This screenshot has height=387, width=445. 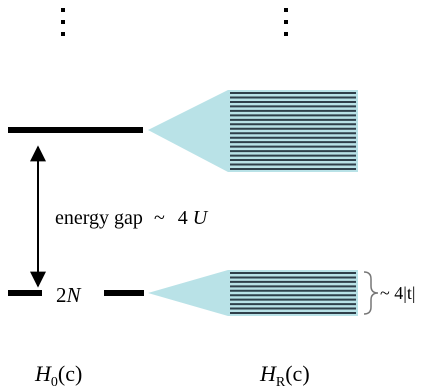 What do you see at coordinates (75, 130) in the screenshot?
I see `upper-level-line` at bounding box center [75, 130].